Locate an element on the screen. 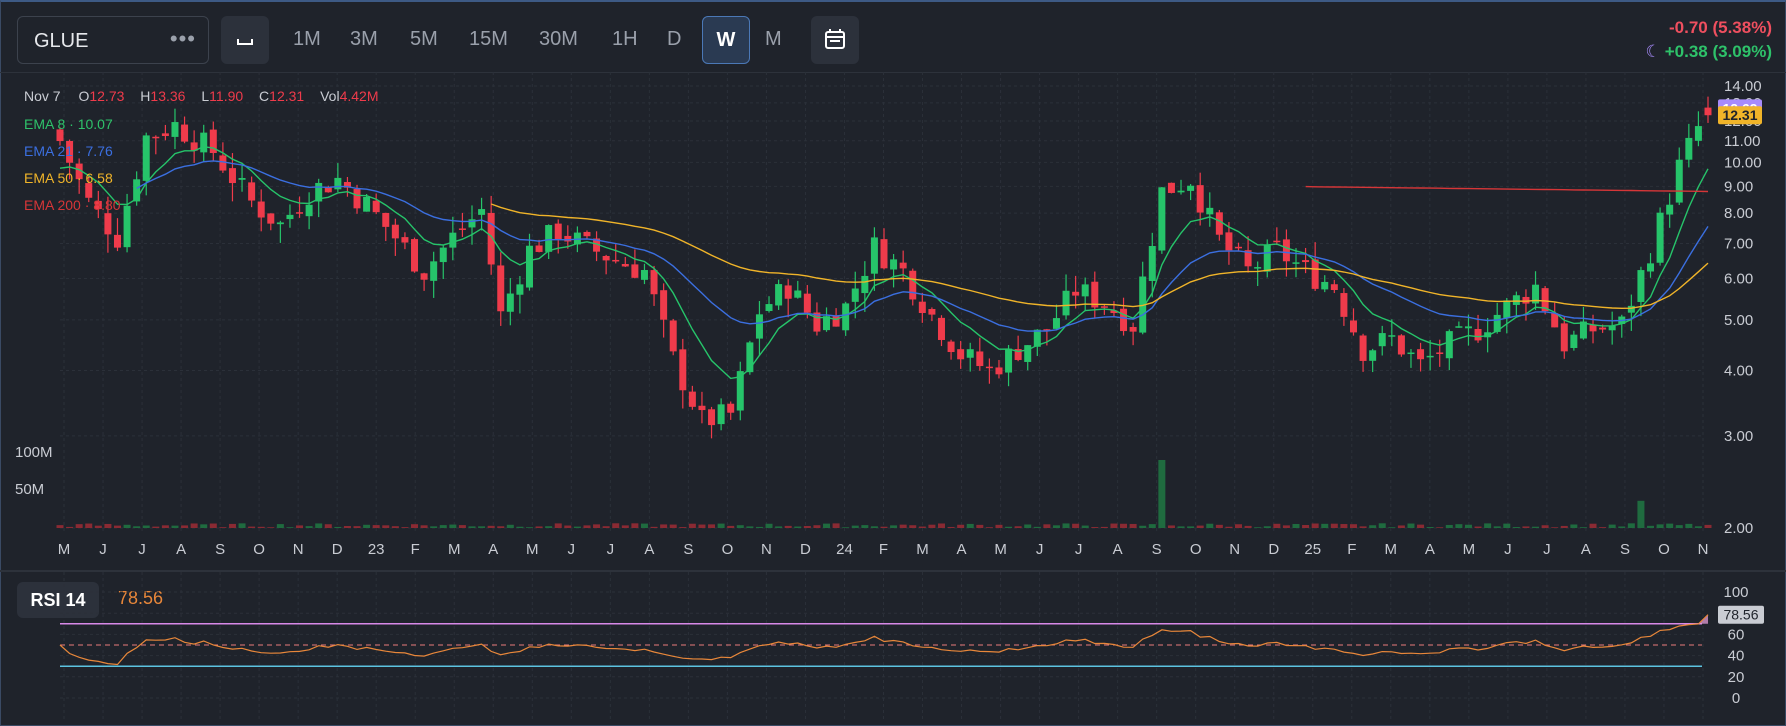 The image size is (1786, 726). ohlc-open: 12.73 is located at coordinates (107, 96).